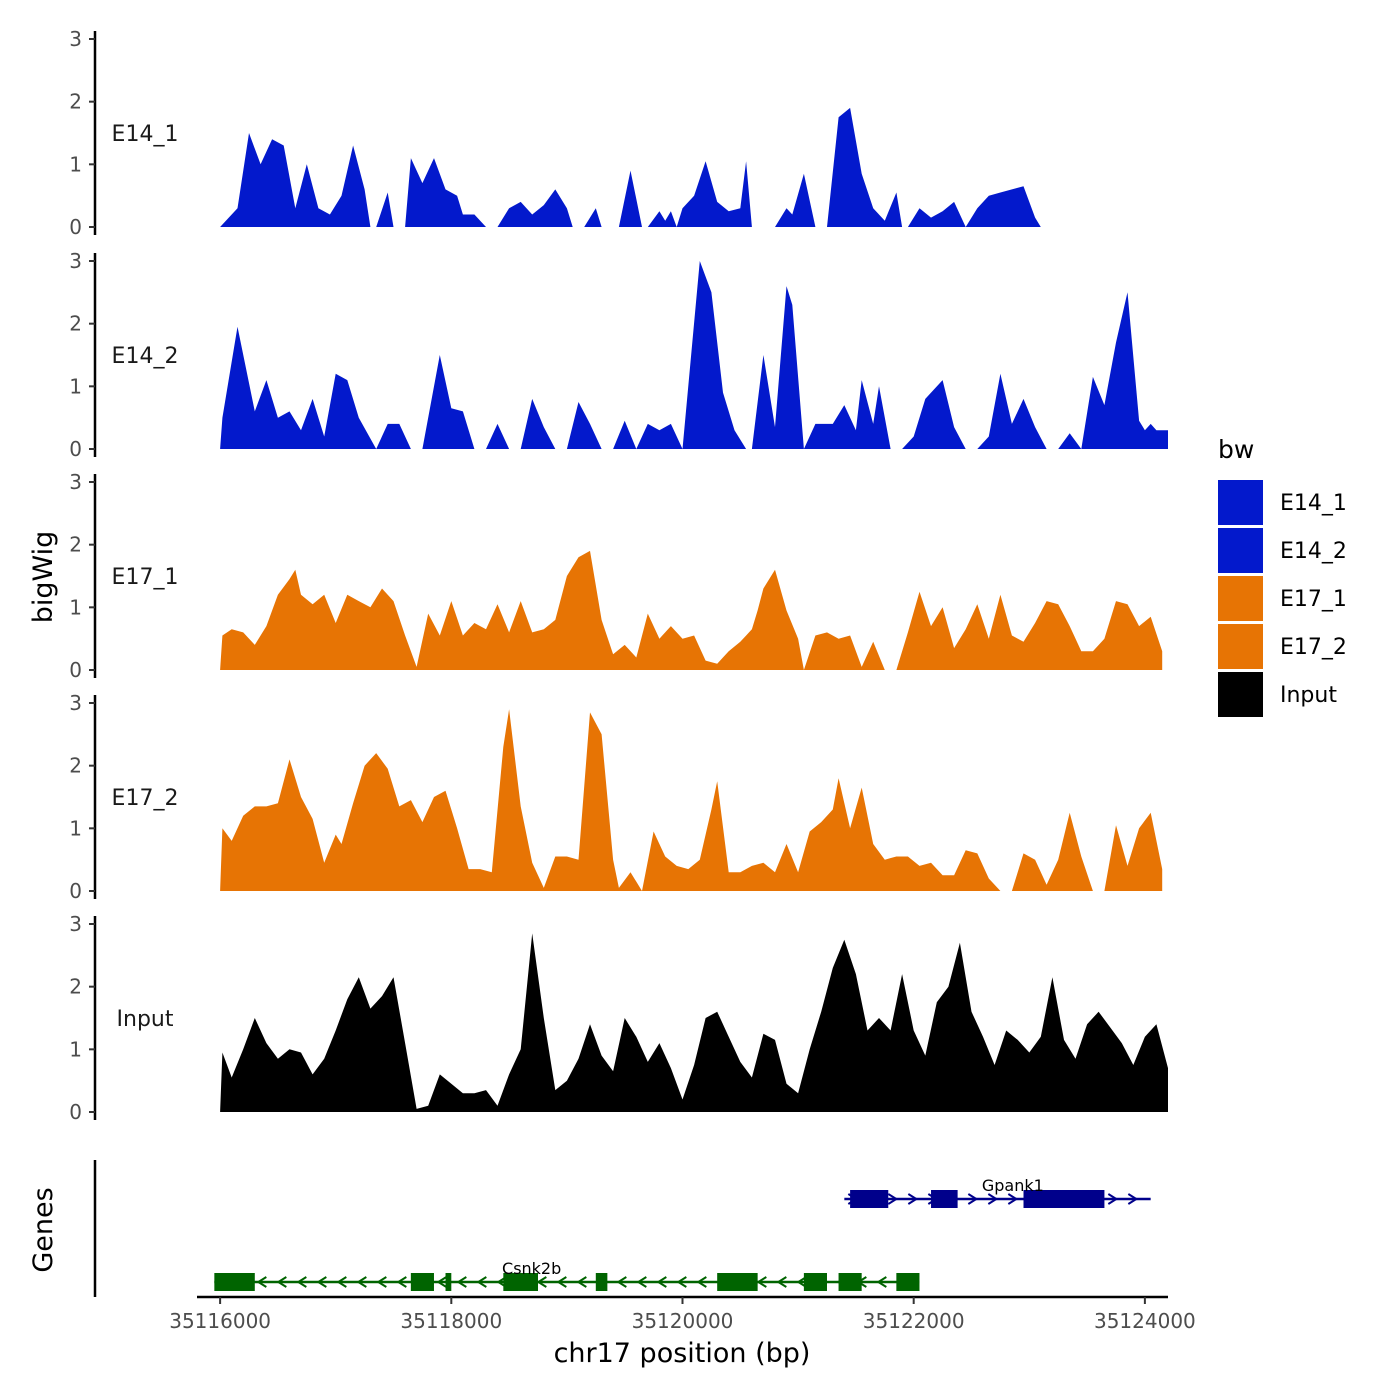 This screenshot has width=1400, height=1400. I want to click on track-E14_1: 0 1 2 3 E14_1, so click(555, 133).